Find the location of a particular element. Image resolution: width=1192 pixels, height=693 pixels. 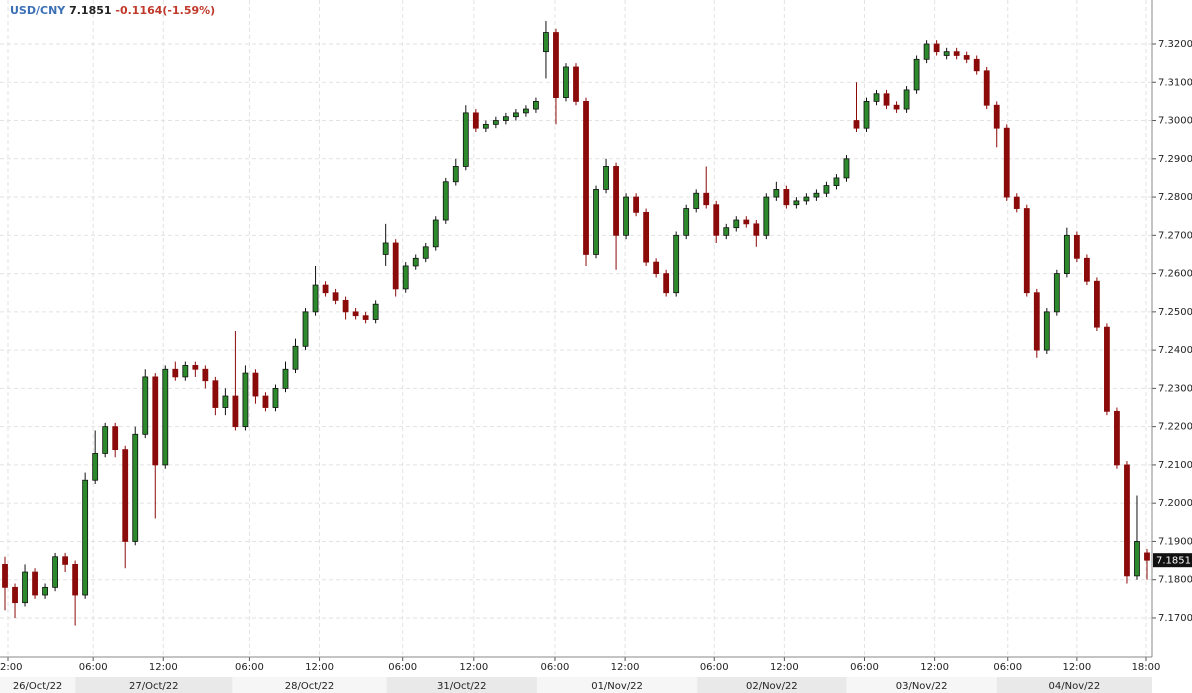

last-price: 7.1851 is located at coordinates (90, 10).